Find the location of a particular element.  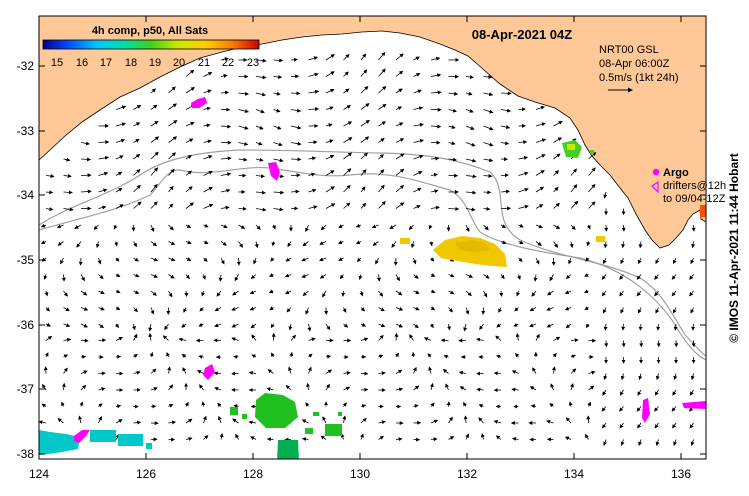

argo-legend-line2: to 09/04-12Z is located at coordinates (694, 199).